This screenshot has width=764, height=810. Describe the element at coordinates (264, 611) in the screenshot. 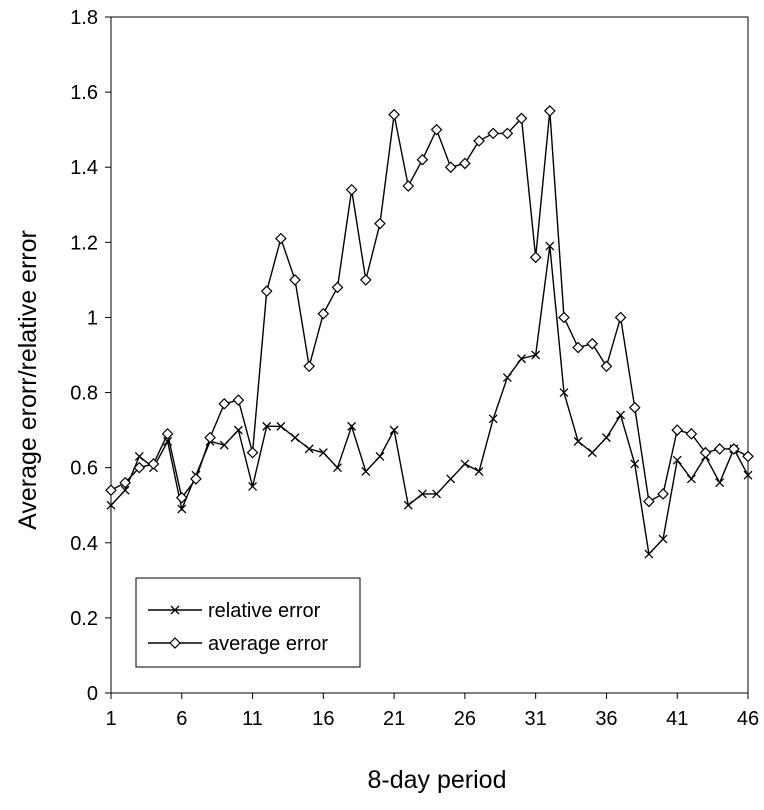

I see `legend-label: relative error` at that location.